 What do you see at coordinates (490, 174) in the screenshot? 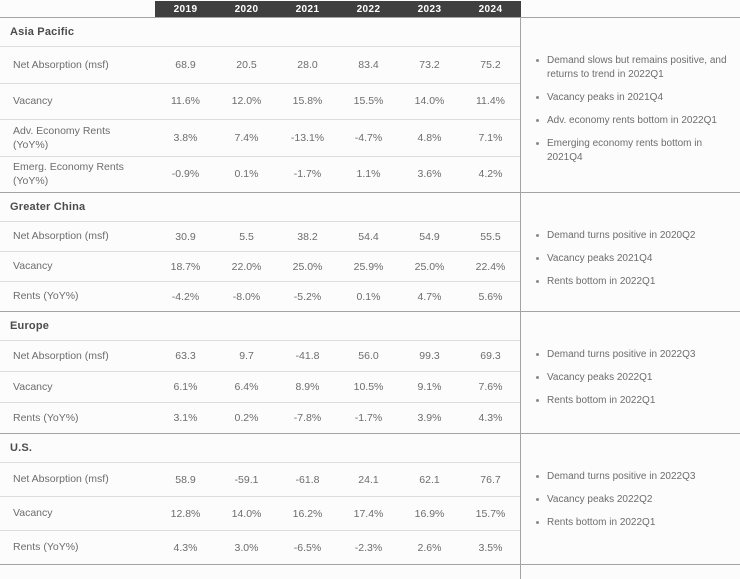
I see `metric-value: 4.2%` at bounding box center [490, 174].